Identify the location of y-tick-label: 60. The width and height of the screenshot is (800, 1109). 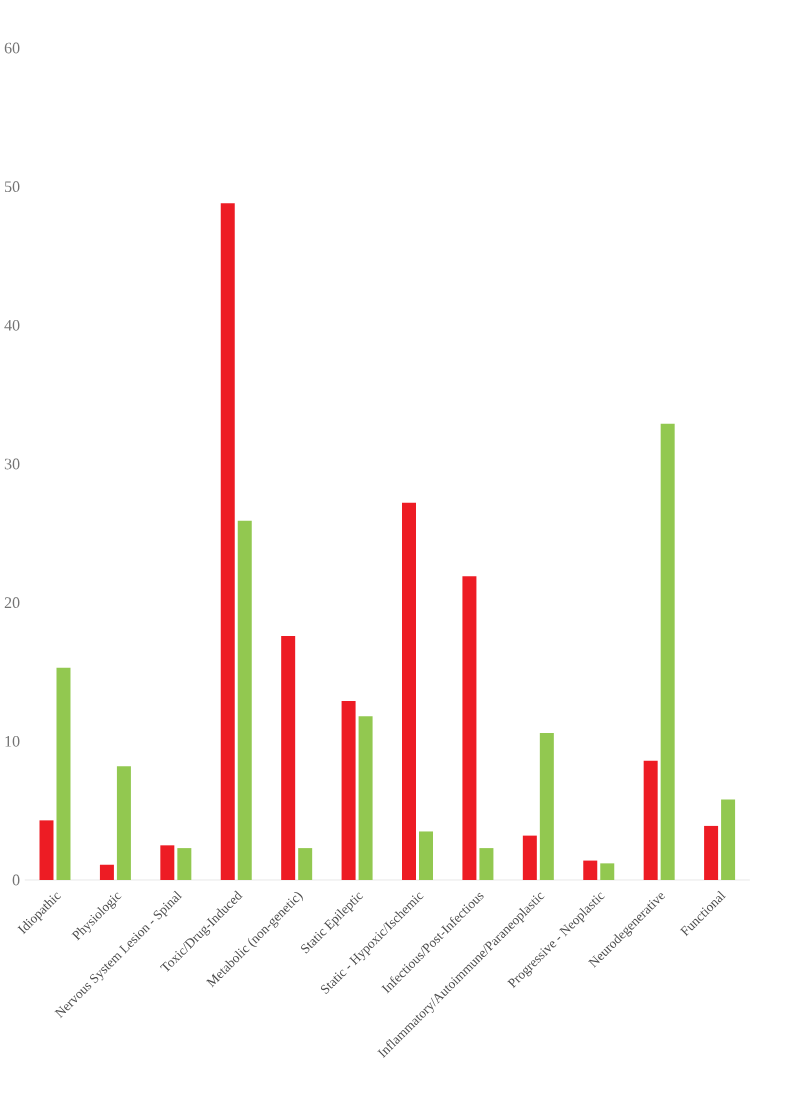
(12, 48).